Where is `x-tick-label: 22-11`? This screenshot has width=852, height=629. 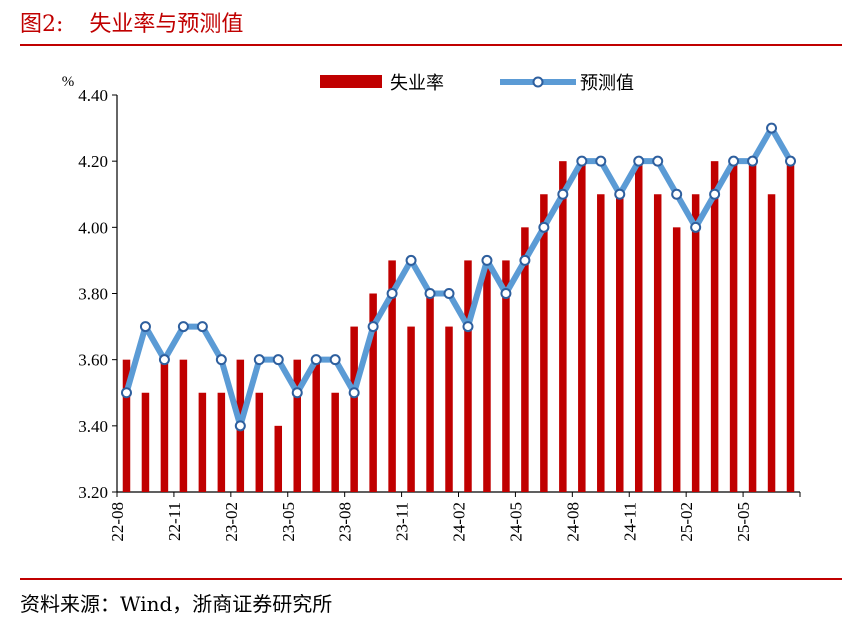 x-tick-label: 22-11 is located at coordinates (174, 521).